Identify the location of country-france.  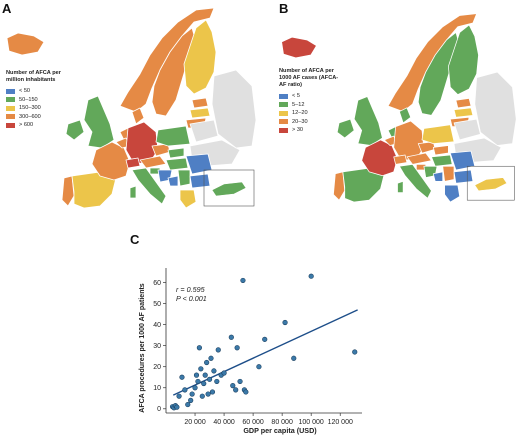
(379, 158).